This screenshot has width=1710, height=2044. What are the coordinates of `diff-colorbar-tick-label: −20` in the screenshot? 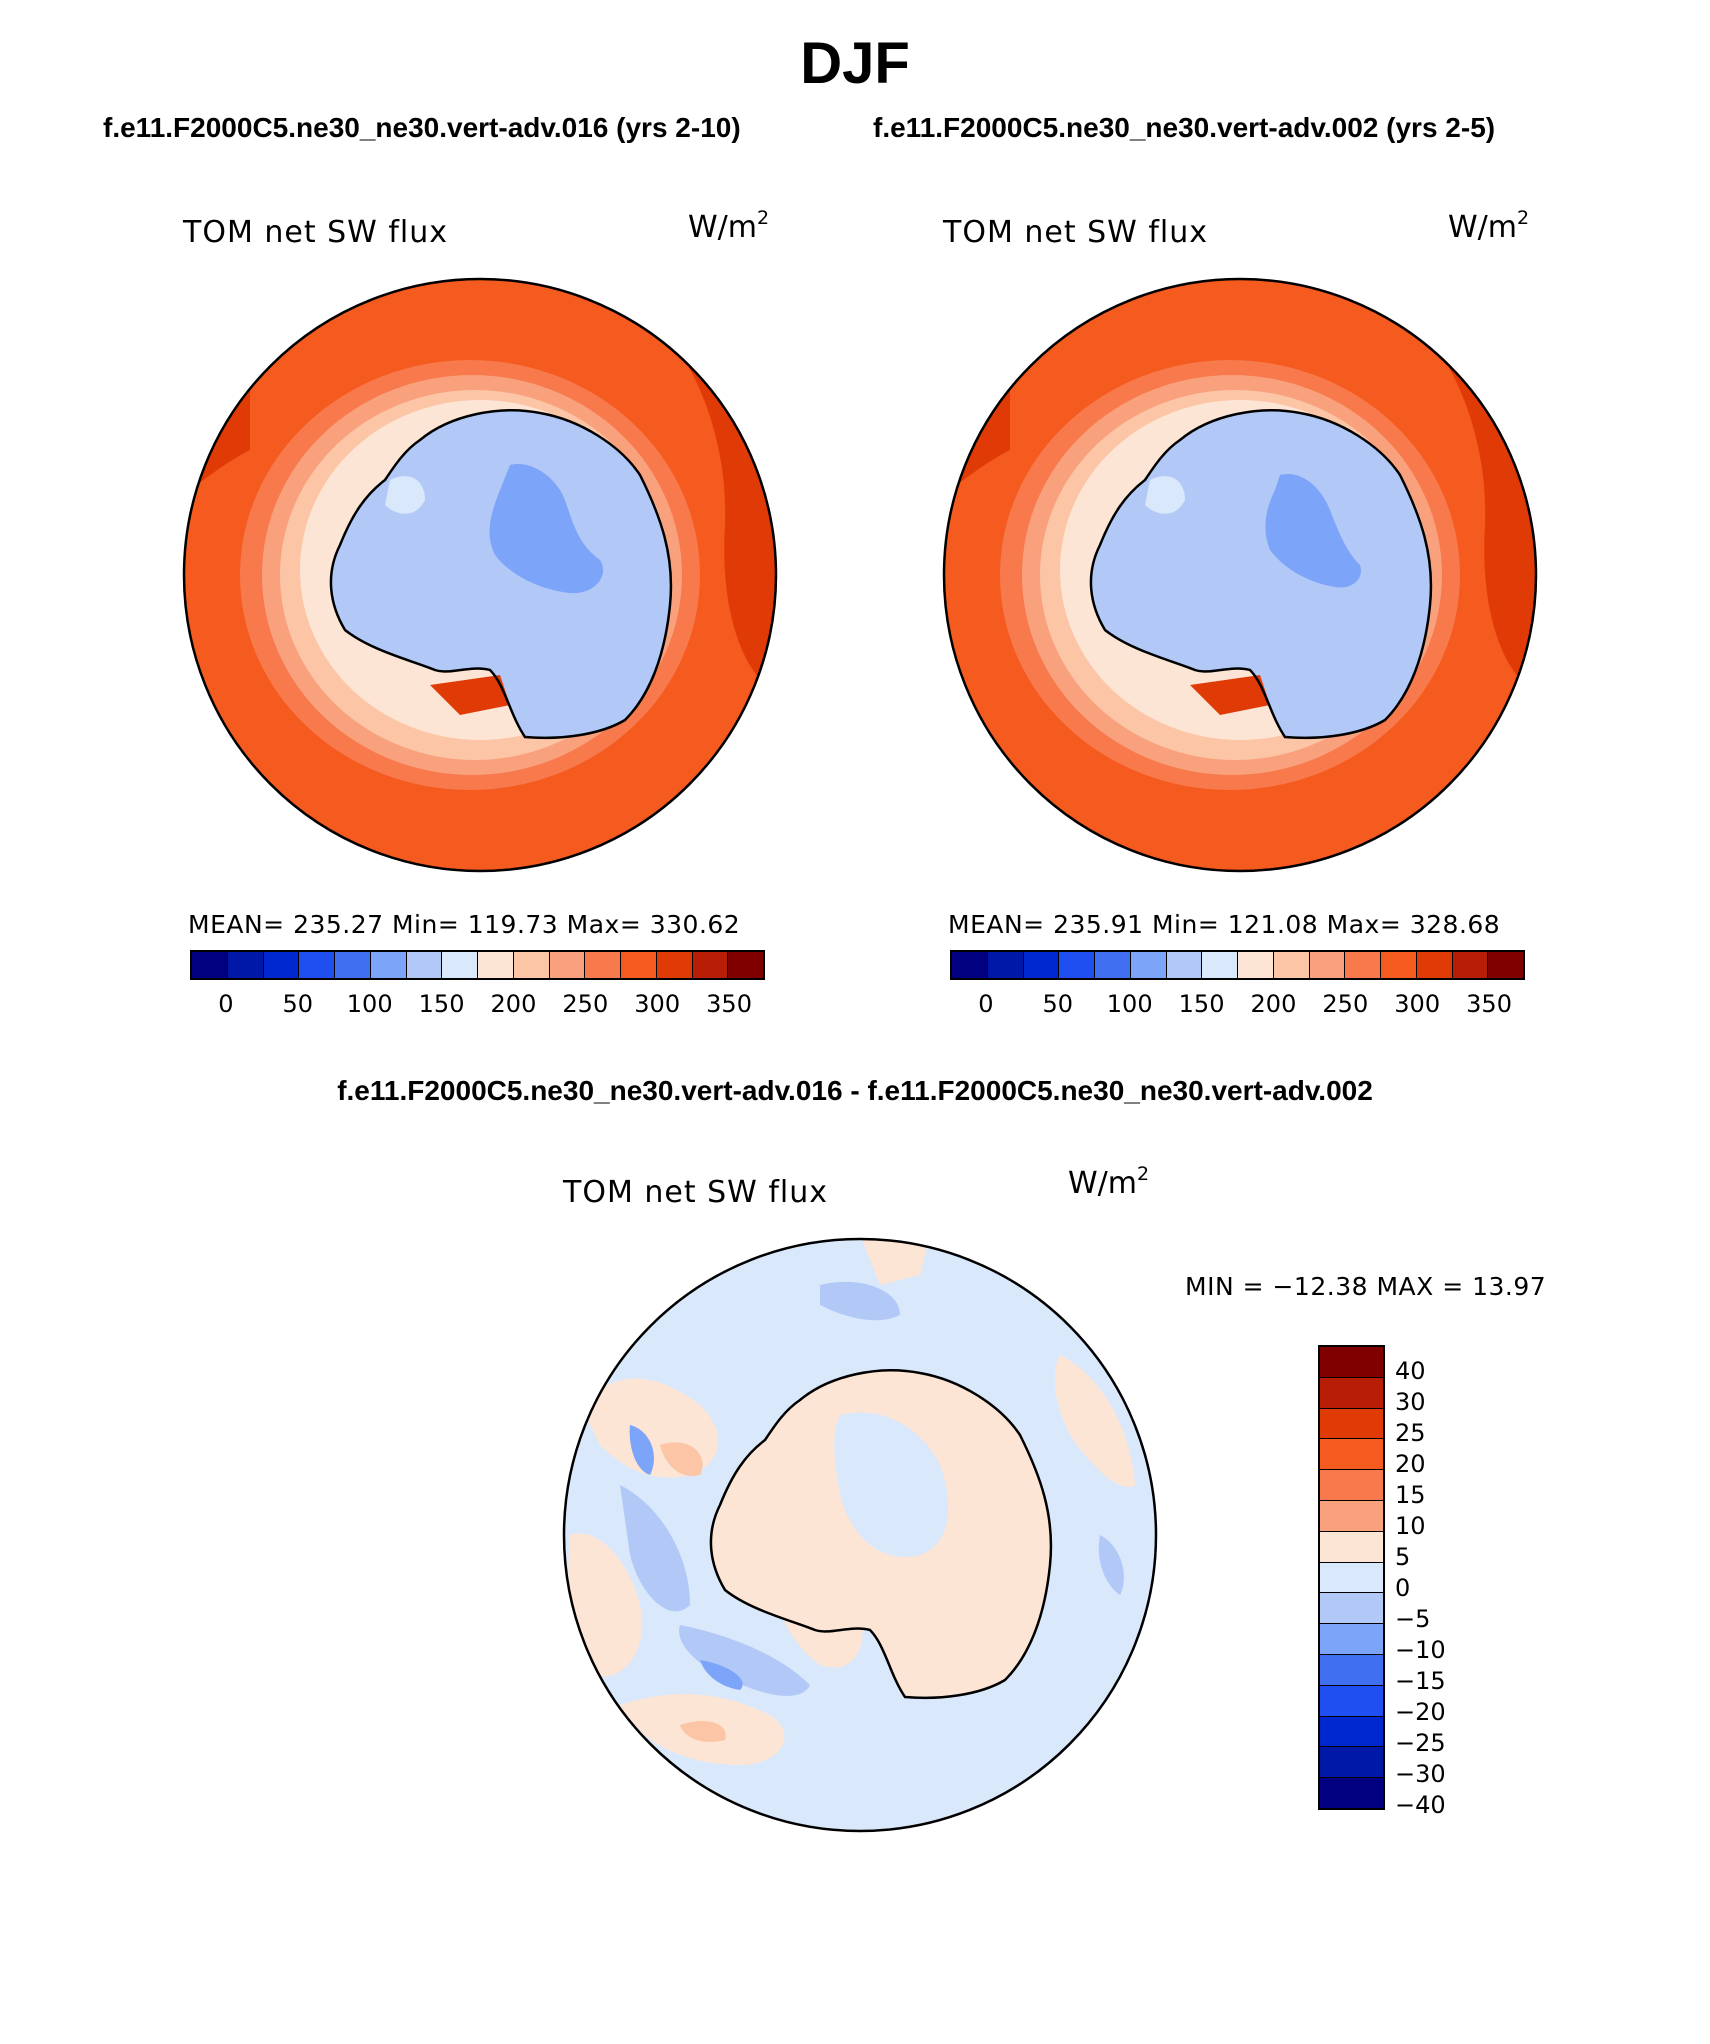 It's located at (1420, 1711).